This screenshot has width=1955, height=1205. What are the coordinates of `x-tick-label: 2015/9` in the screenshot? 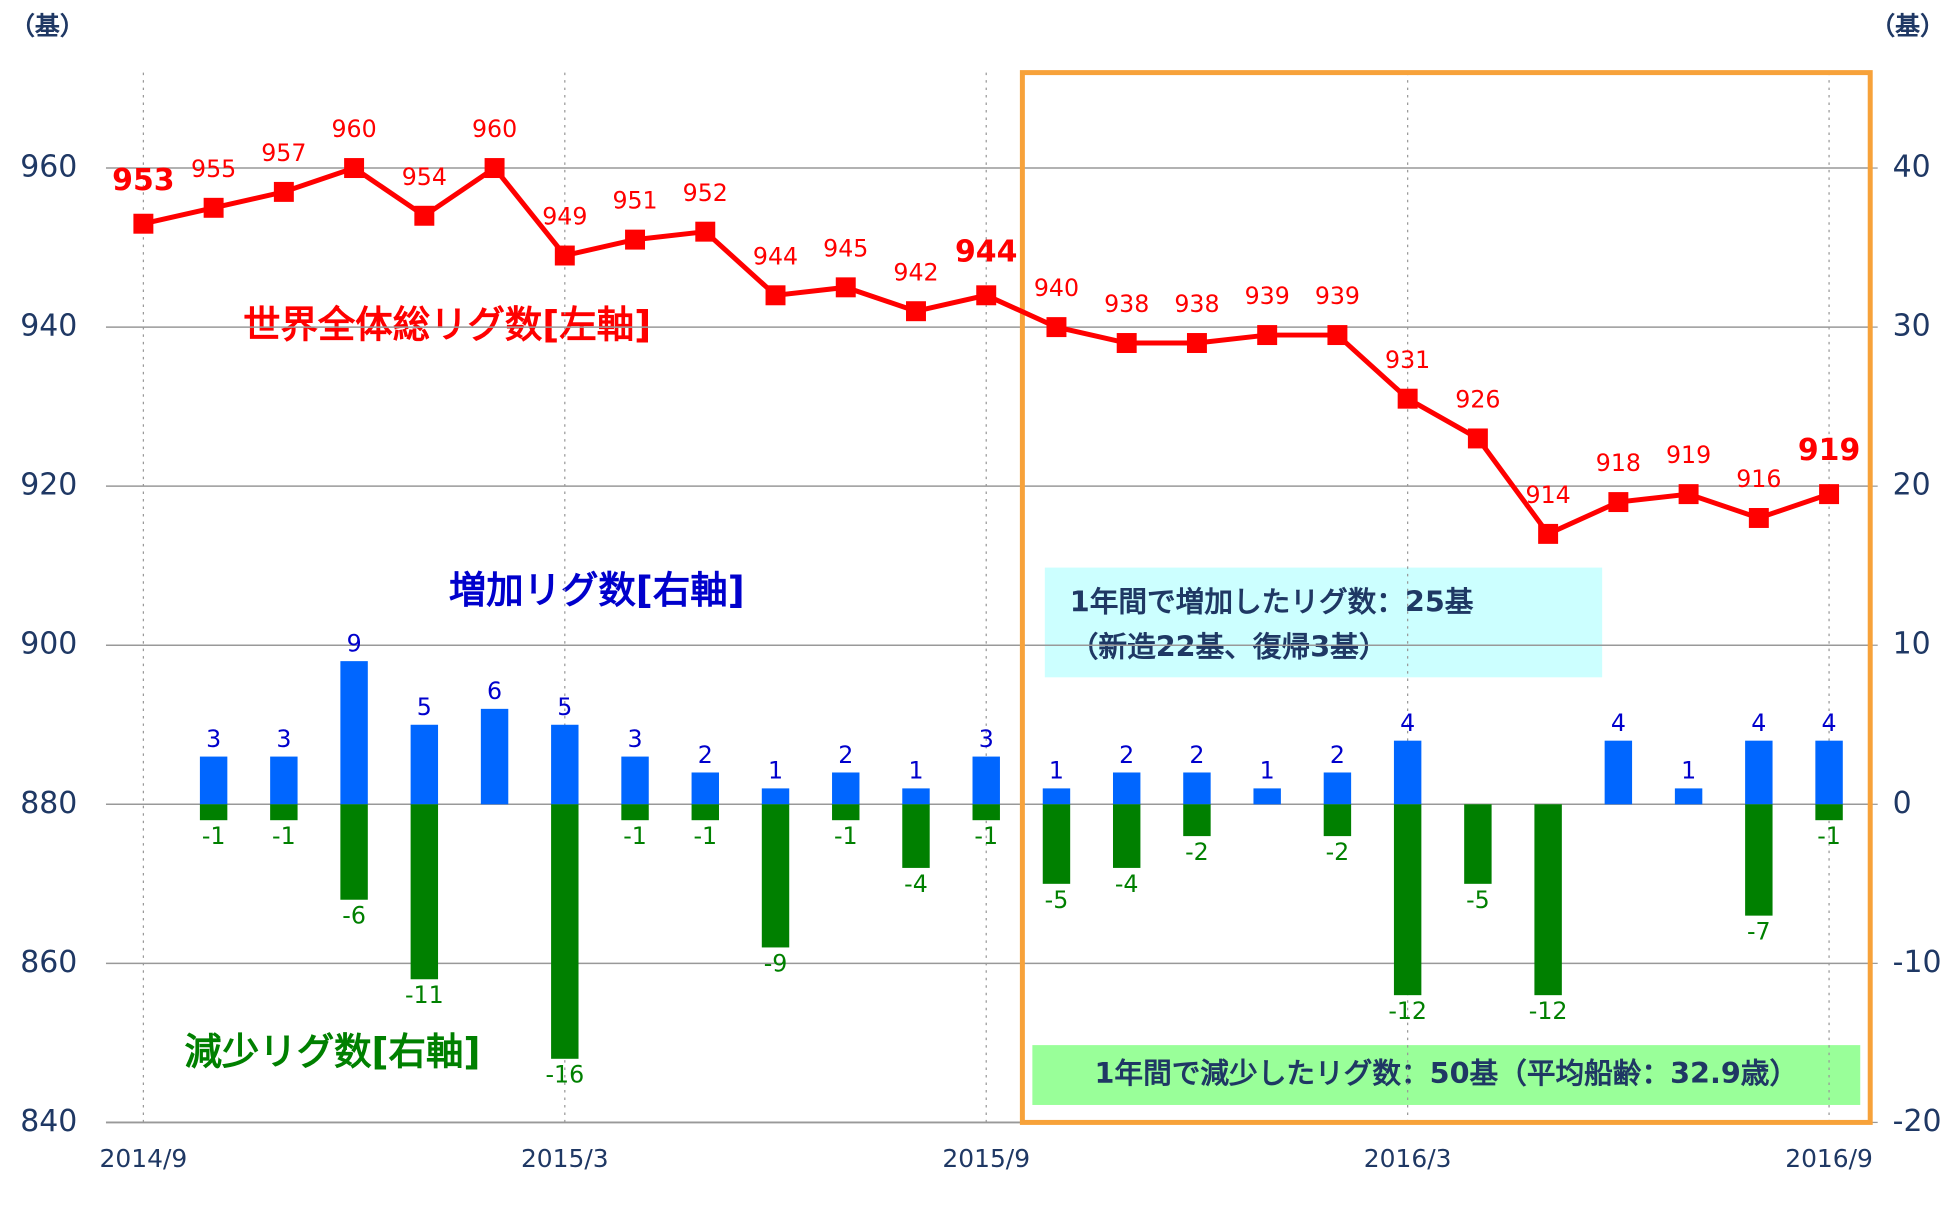 It's located at (986, 1158).